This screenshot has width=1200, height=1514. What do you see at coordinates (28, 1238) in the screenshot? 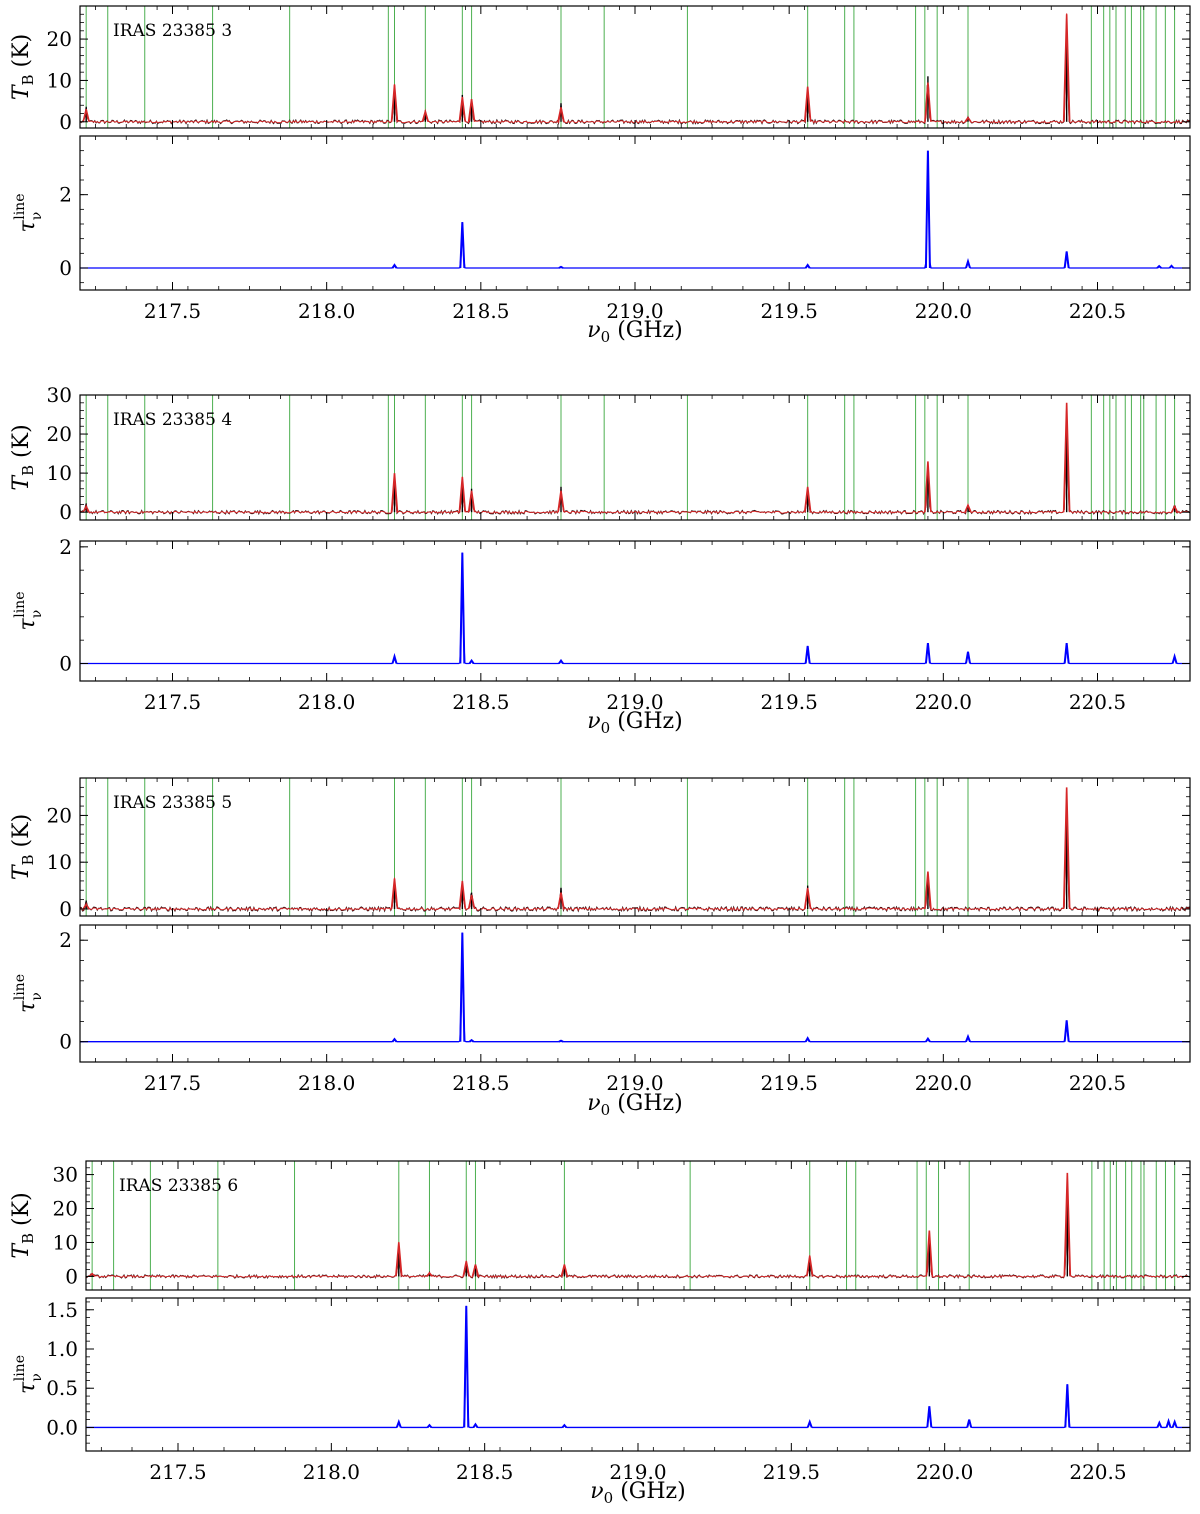
I see `tb-axis-subscript: B` at bounding box center [28, 1238].